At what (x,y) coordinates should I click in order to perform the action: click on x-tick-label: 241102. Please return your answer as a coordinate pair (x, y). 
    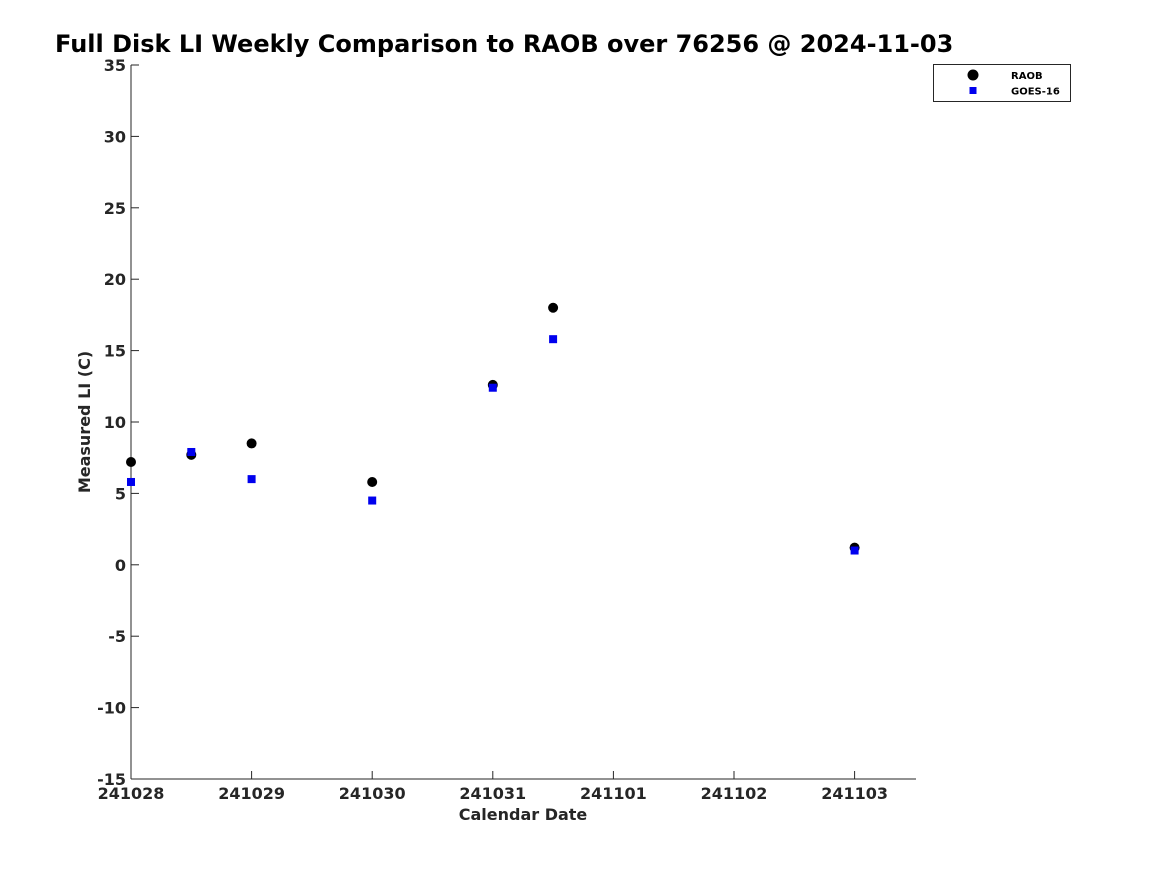
    Looking at the image, I should click on (734, 793).